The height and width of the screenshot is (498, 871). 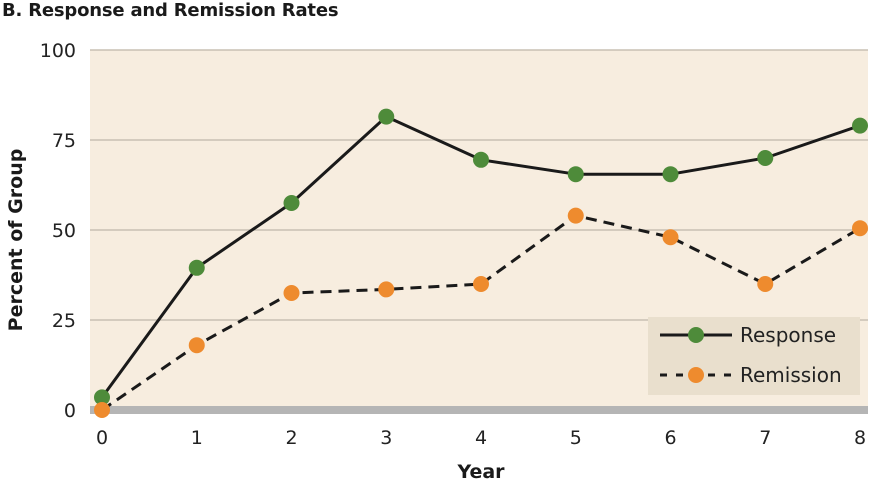 I want to click on x-tick-label: 1, so click(x=197, y=438).